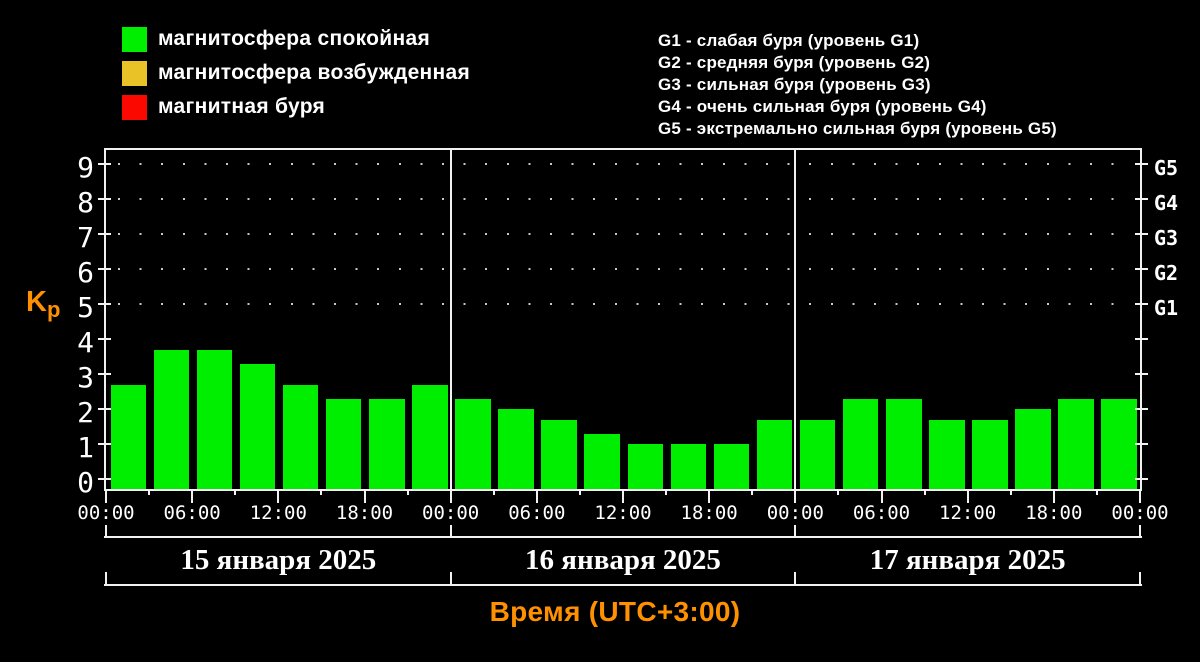 Image resolution: width=1200 pixels, height=662 pixels. Describe the element at coordinates (1166, 238) in the screenshot. I see `g-level-label-g3: G3` at that location.